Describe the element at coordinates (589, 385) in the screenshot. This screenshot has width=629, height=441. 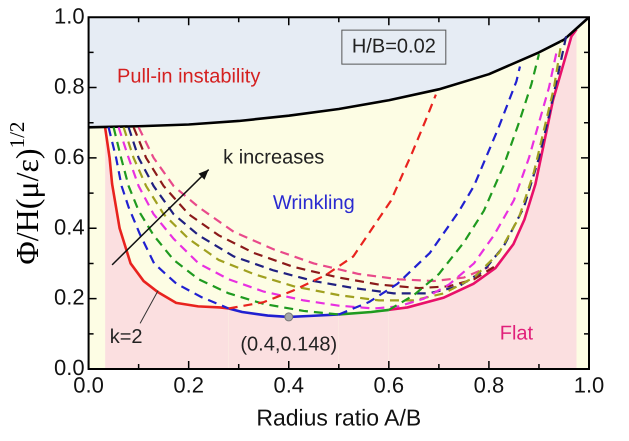
I see `x-tick-label: 1.0` at that location.